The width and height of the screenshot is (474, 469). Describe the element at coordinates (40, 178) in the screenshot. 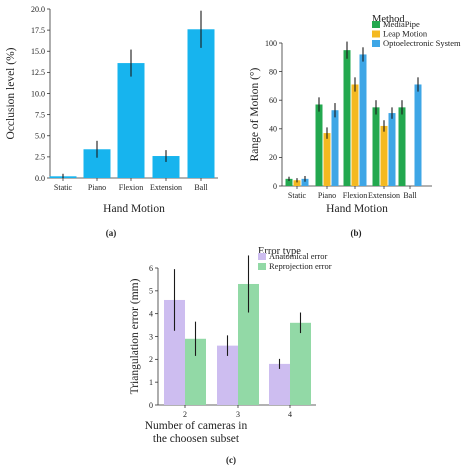

I see `y-tick-label: 0.0` at that location.